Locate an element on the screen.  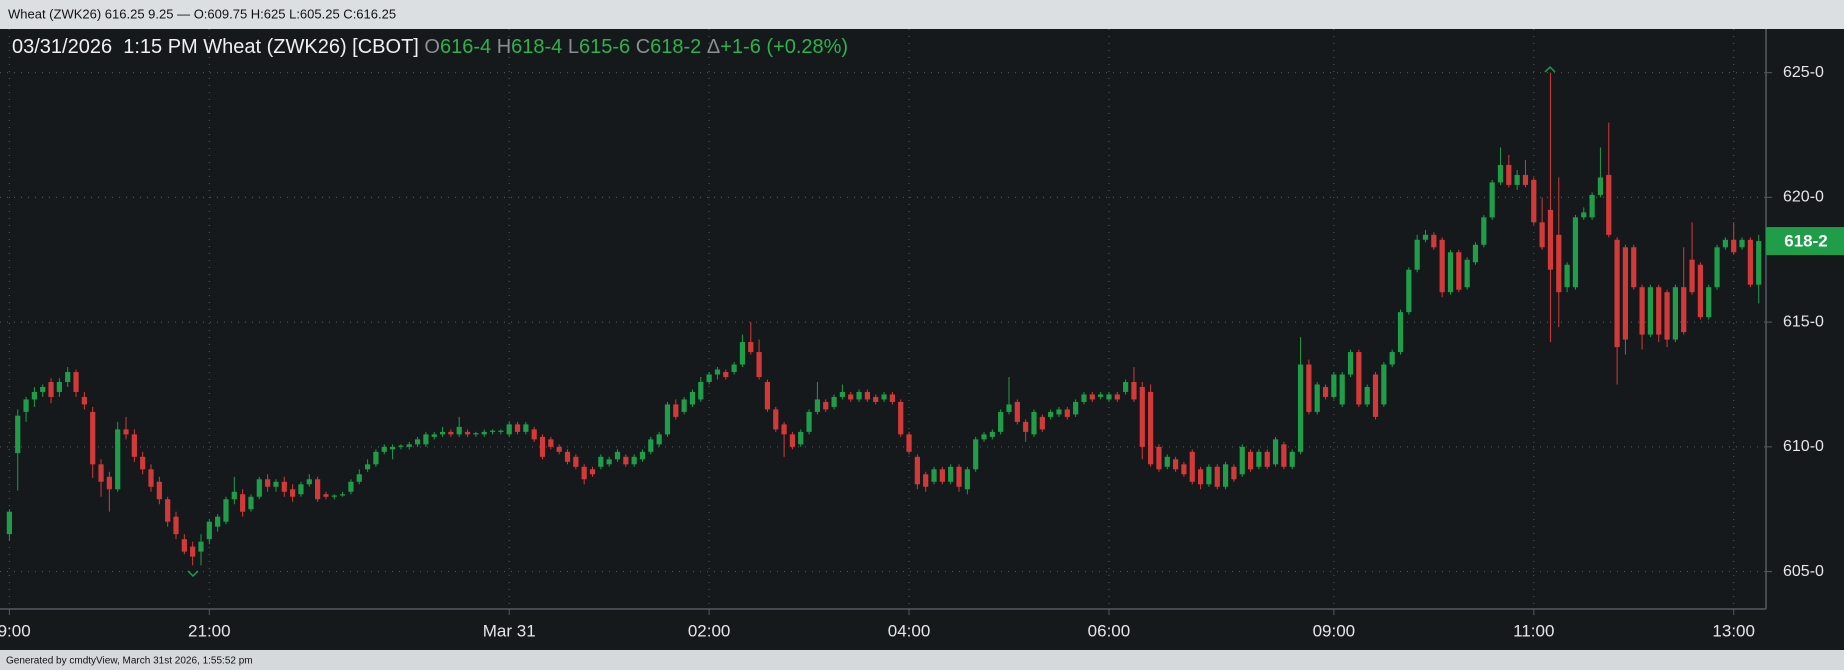
low-marker is located at coordinates (193, 574).